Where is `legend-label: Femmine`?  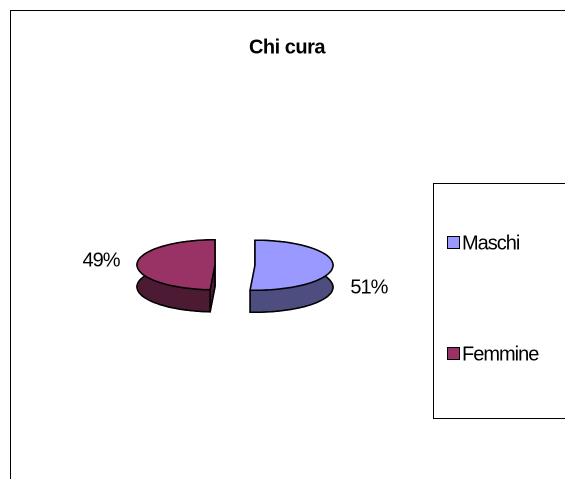 legend-label: Femmine is located at coordinates (500, 354).